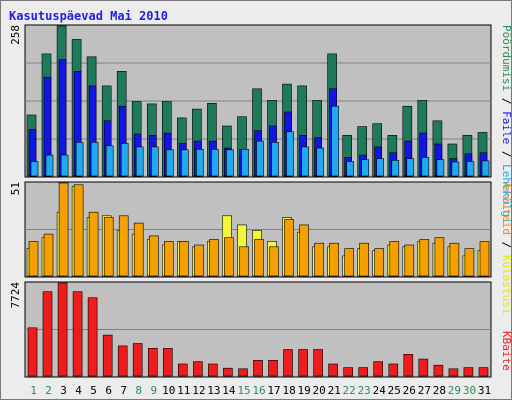 The image size is (512, 400). I want to click on panel-bottom-ymax-label: 7724, so click(15, 295).